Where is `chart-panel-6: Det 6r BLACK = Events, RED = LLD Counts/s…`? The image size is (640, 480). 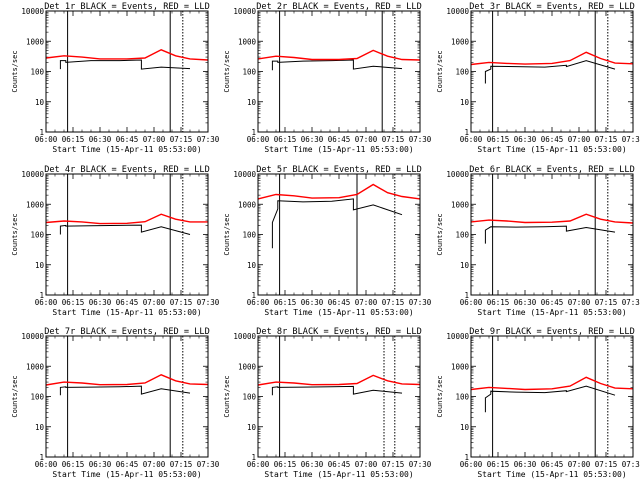 chart-panel-6: Det 6r BLACK = Events, RED = LLD Counts/s… is located at coordinates (538, 241).